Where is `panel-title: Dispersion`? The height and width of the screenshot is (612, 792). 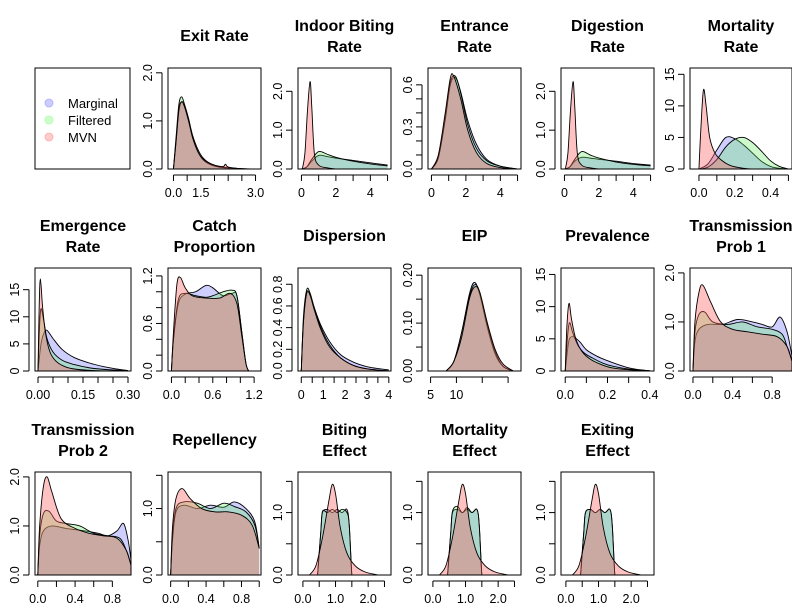
panel-title: Dispersion is located at coordinates (344, 236).